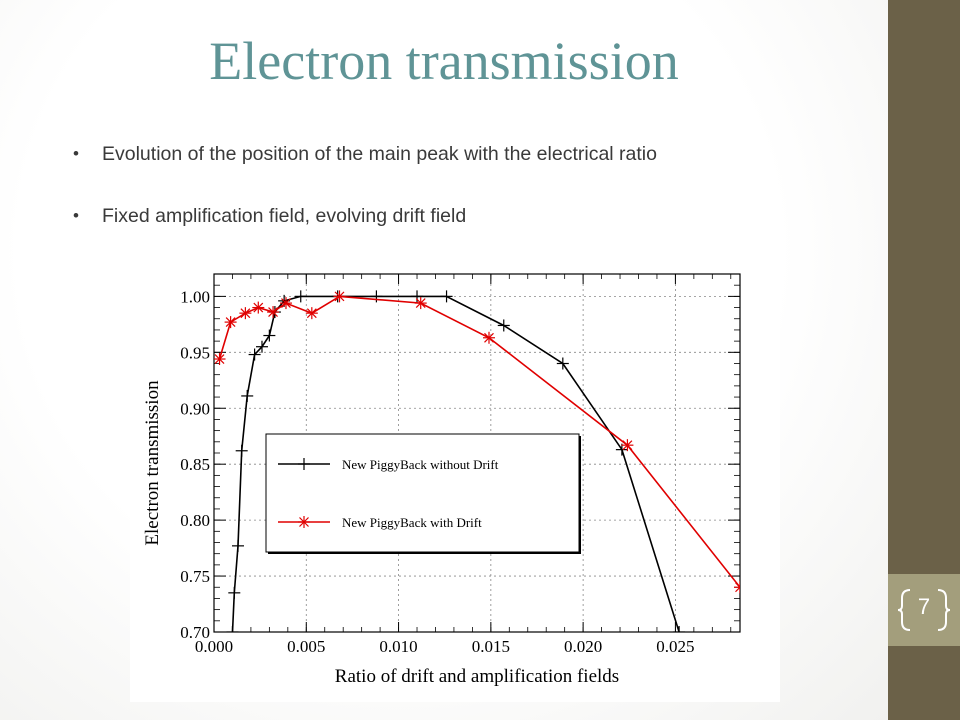  Describe the element at coordinates (152, 463) in the screenshot. I see `y-axis-label: Electron transmission` at that location.